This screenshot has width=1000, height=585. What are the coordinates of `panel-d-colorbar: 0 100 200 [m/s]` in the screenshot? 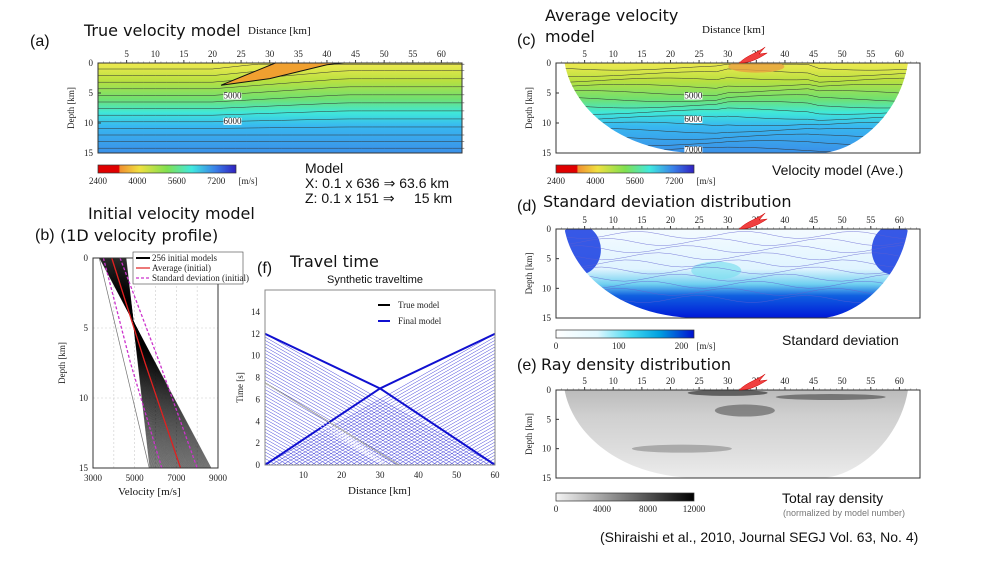 It's located at (635, 340).